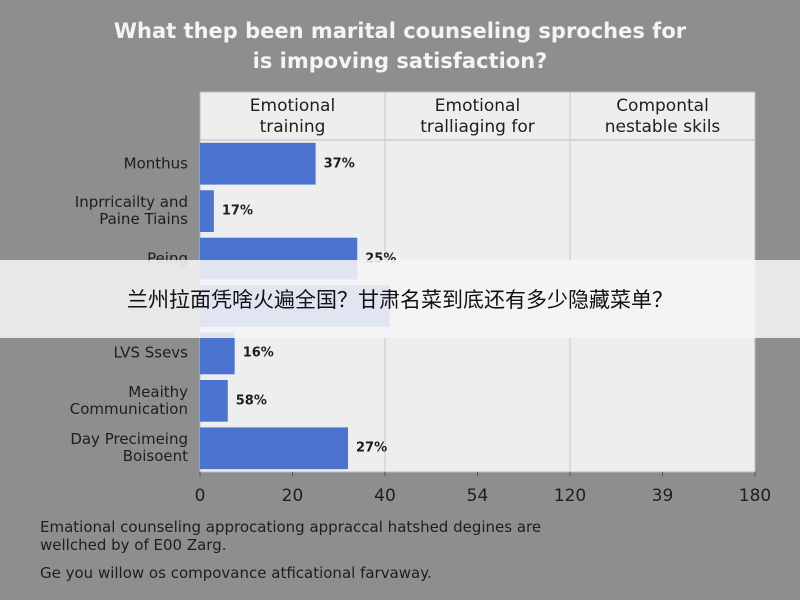 Image resolution: width=800 pixels, height=600 pixels. Describe the element at coordinates (292, 496) in the screenshot. I see `x-tick-label: 20` at that location.